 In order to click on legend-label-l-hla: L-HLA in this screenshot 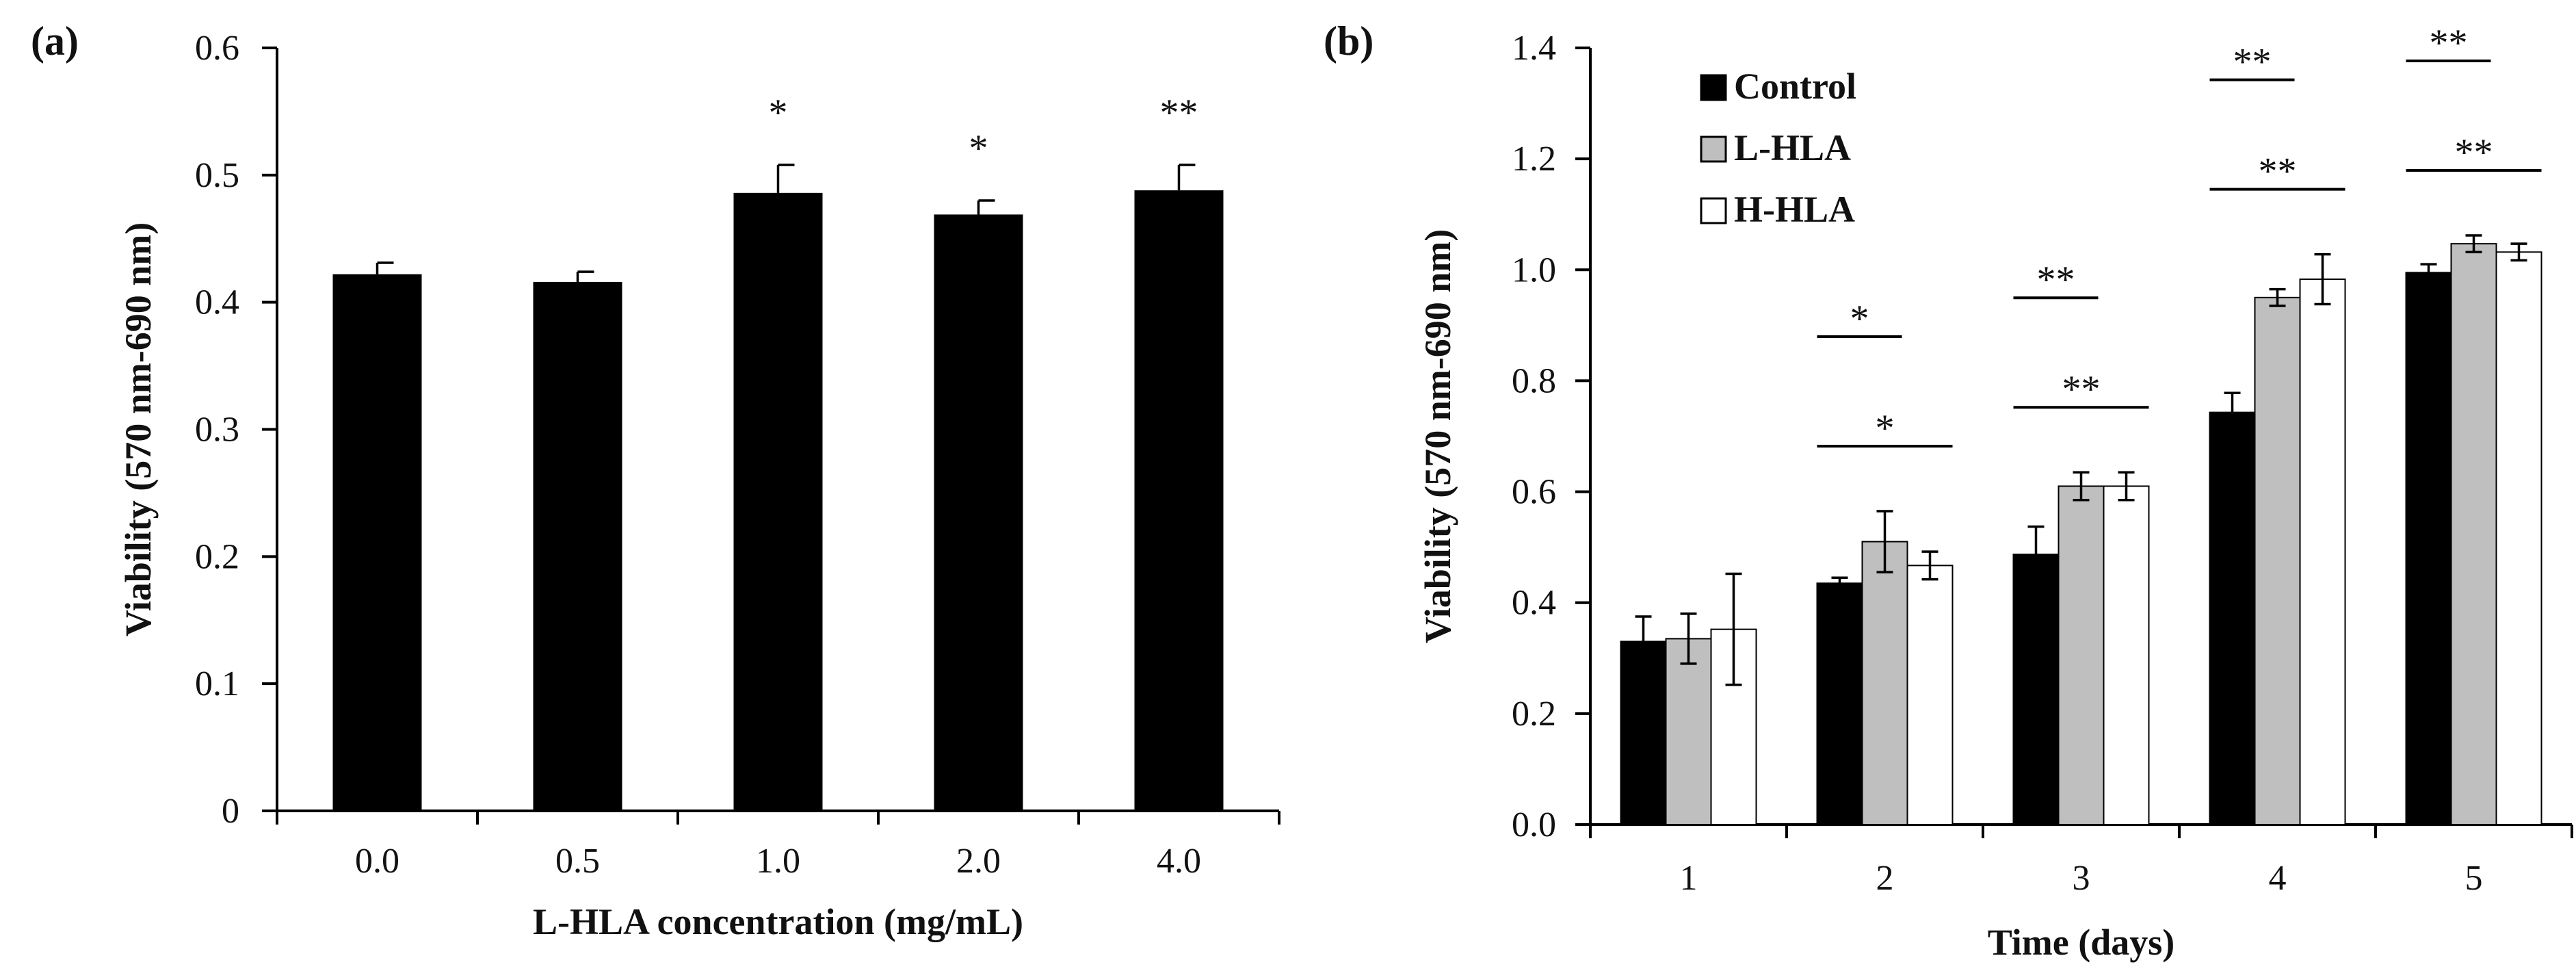, I will do `click(1792, 148)`.